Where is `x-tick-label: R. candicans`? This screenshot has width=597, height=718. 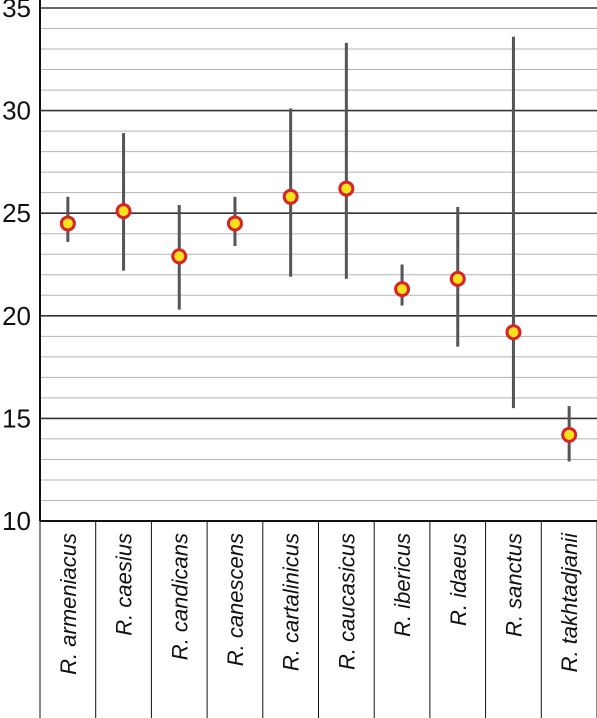
x-tick-label: R. candicans is located at coordinates (179, 596).